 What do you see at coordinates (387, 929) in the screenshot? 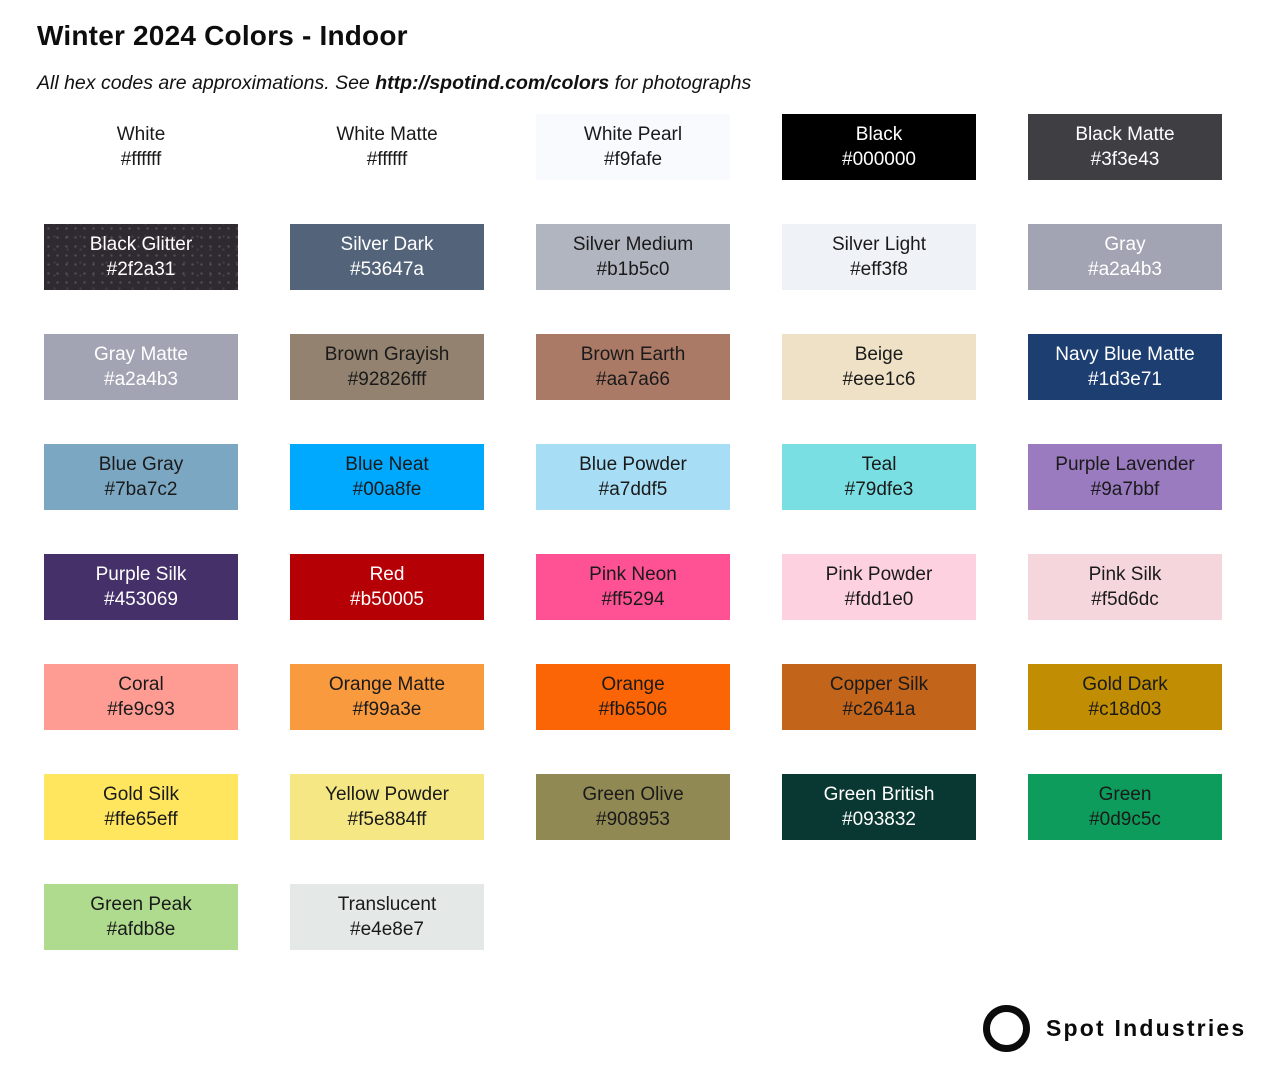
I see `swatch-hex: #e4e8e7` at bounding box center [387, 929].